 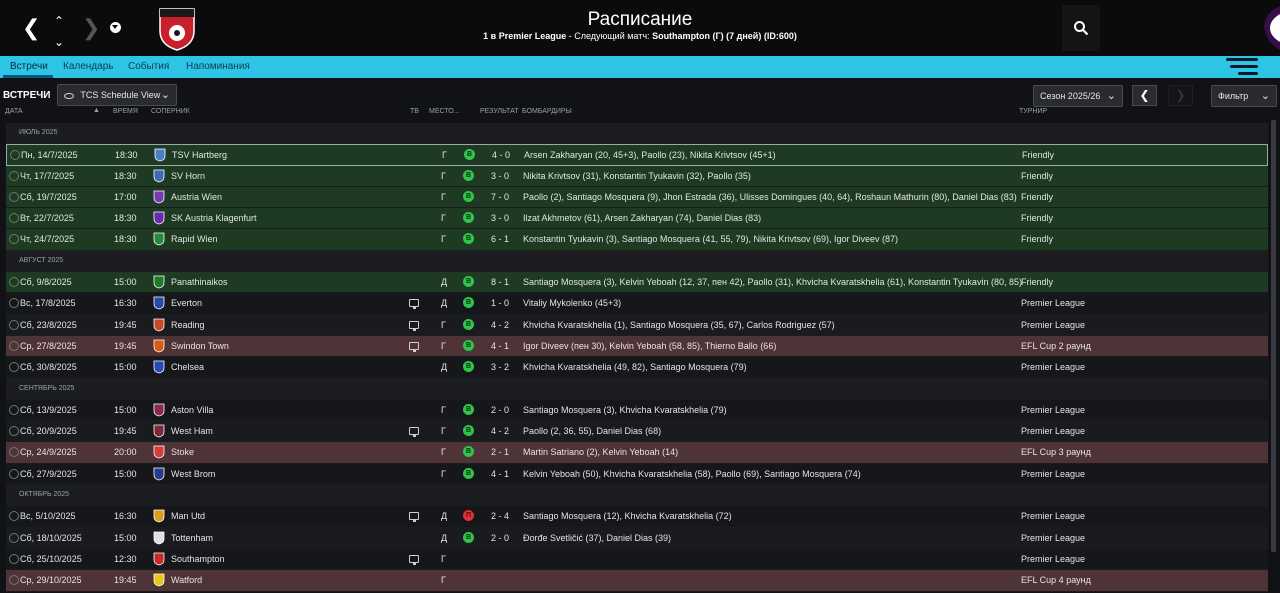 What do you see at coordinates (177, 28) in the screenshot?
I see `club-crest-icon` at bounding box center [177, 28].